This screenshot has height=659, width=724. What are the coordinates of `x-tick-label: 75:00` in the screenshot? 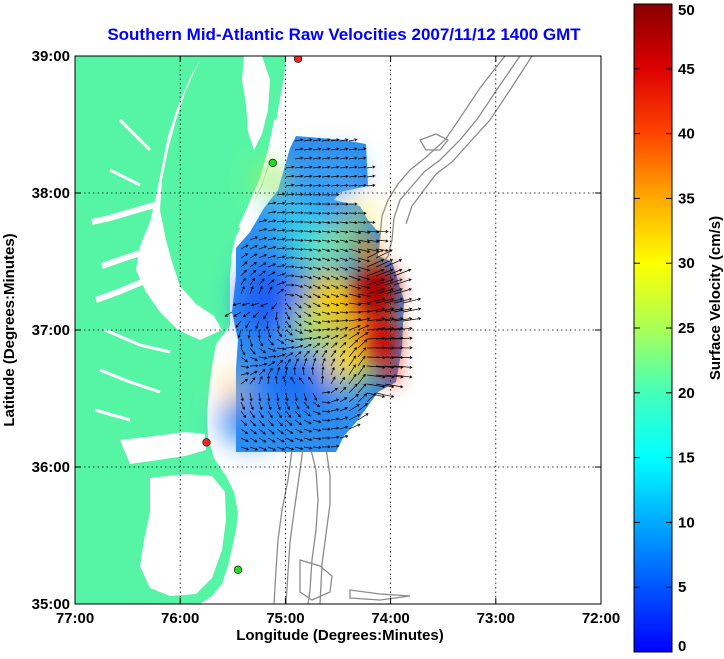 It's located at (285, 618).